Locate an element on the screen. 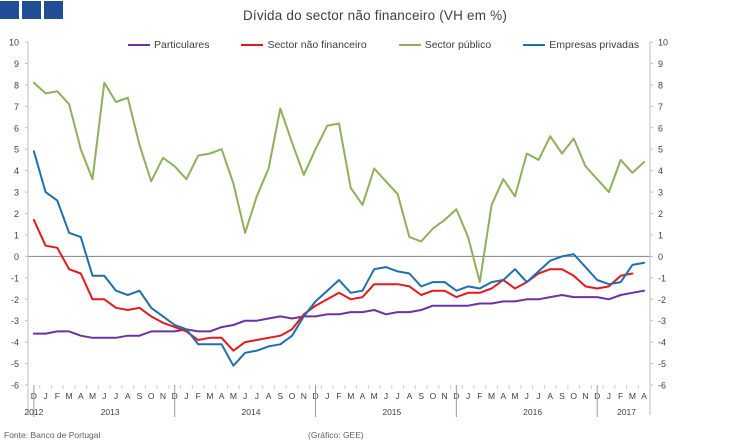  y-tick-label-left: -4 is located at coordinates (15, 343).